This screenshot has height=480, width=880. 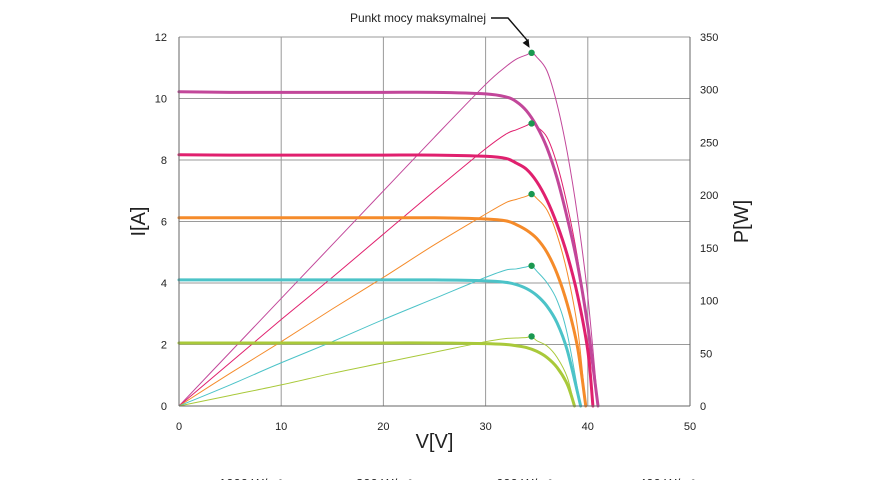 What do you see at coordinates (709, 302) in the screenshot?
I see `y2-tick-label-100: 100` at bounding box center [709, 302].